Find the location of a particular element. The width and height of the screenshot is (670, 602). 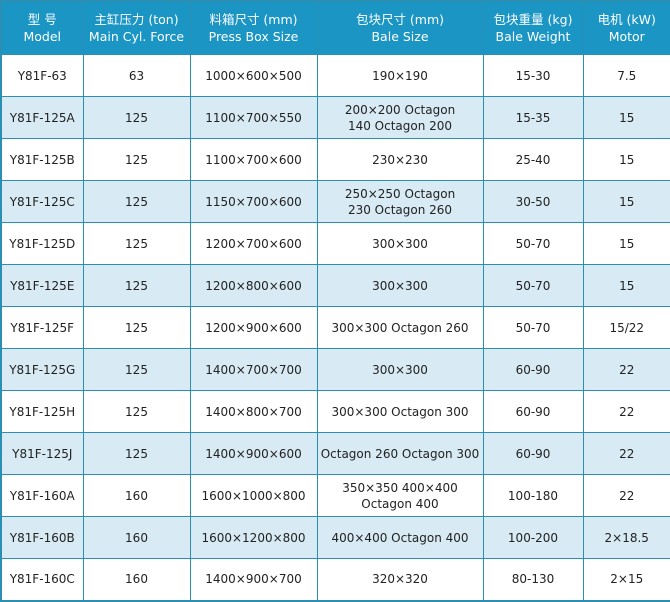

cell-bale-weight: 15-35 is located at coordinates (533, 117).